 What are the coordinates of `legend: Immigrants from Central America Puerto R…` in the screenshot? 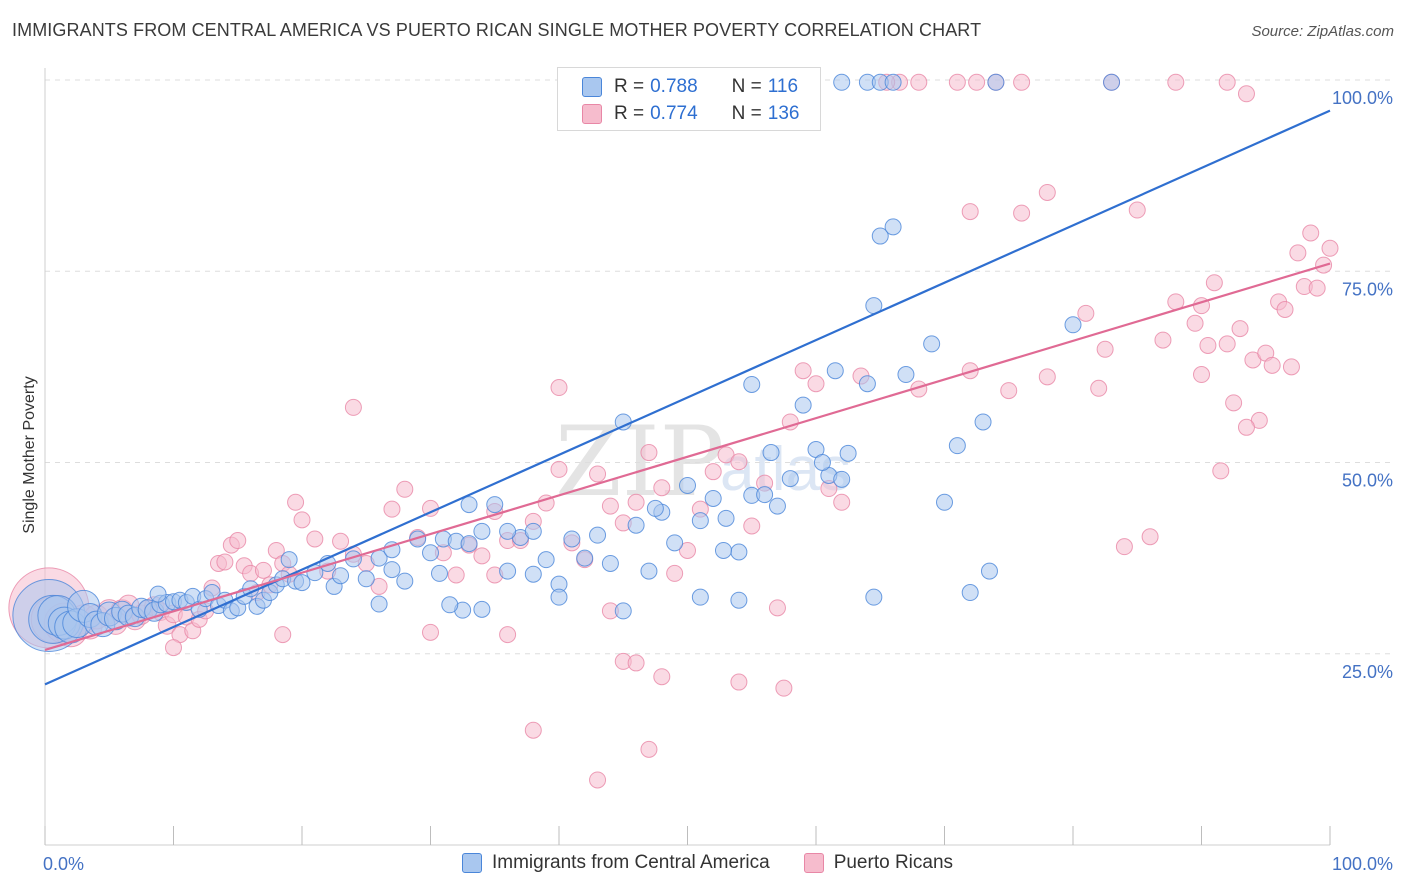 It's located at (724, 863).